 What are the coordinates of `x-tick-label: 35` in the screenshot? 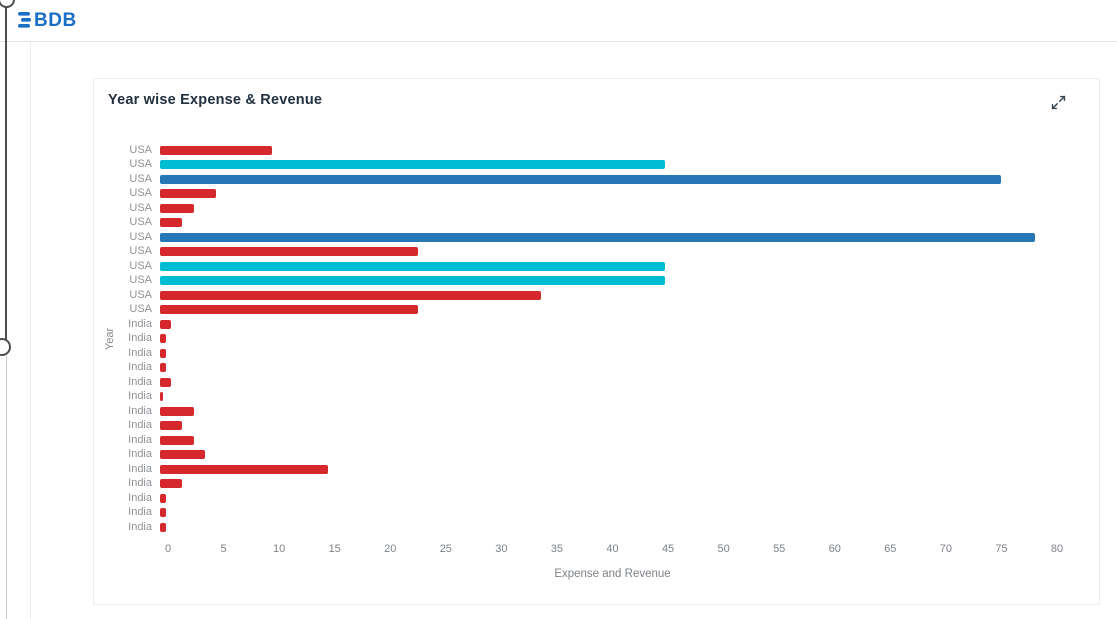 It's located at (557, 548).